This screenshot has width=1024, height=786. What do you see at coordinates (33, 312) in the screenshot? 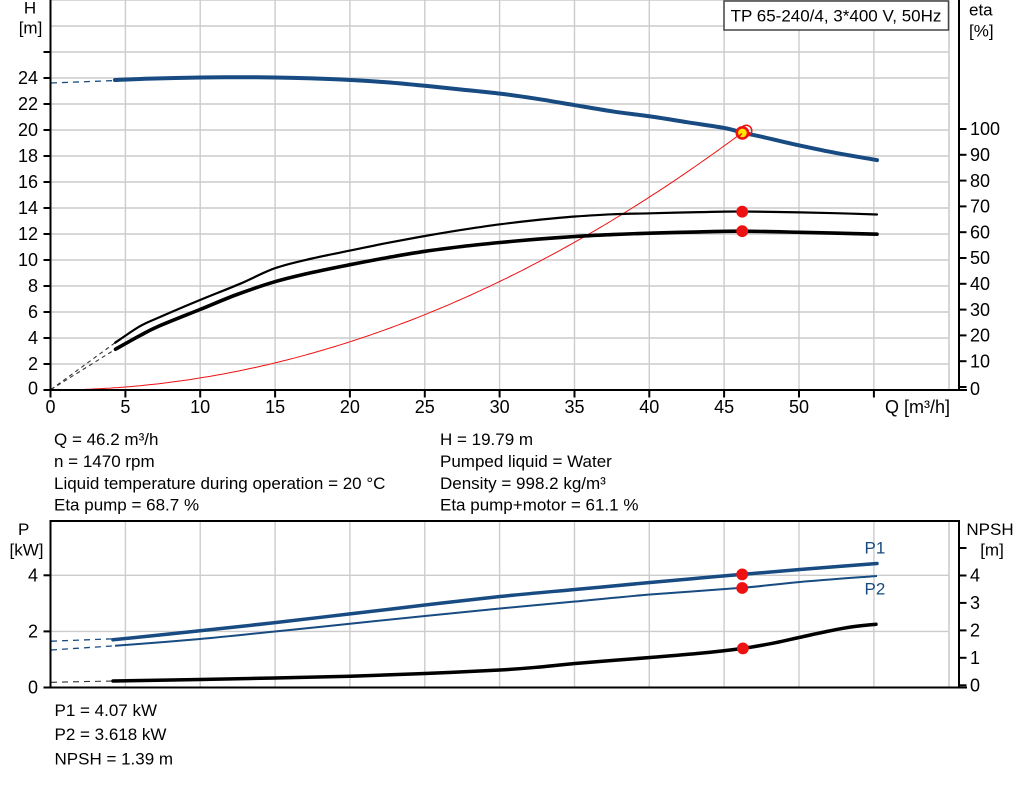
I see `svg-text: 6` at bounding box center [33, 312].